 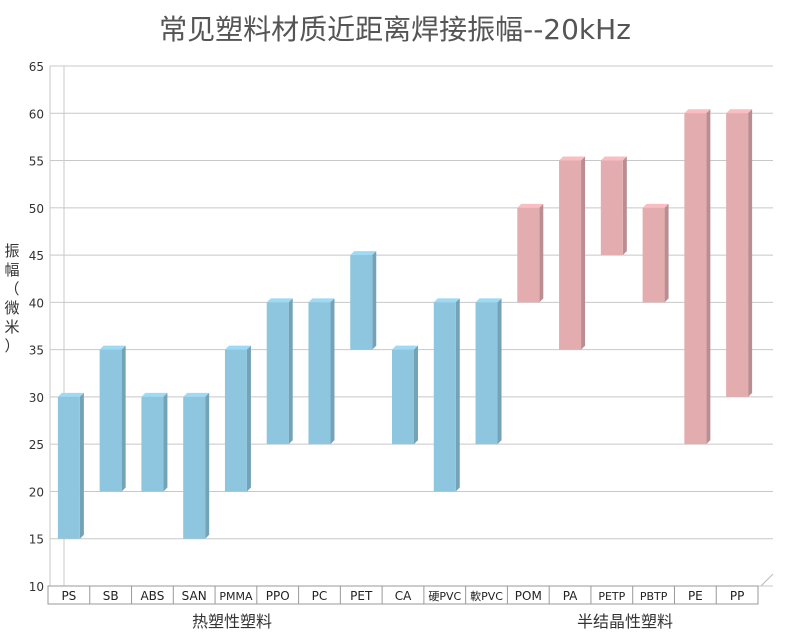 I want to click on y-tick-label: 45, so click(x=36, y=256).